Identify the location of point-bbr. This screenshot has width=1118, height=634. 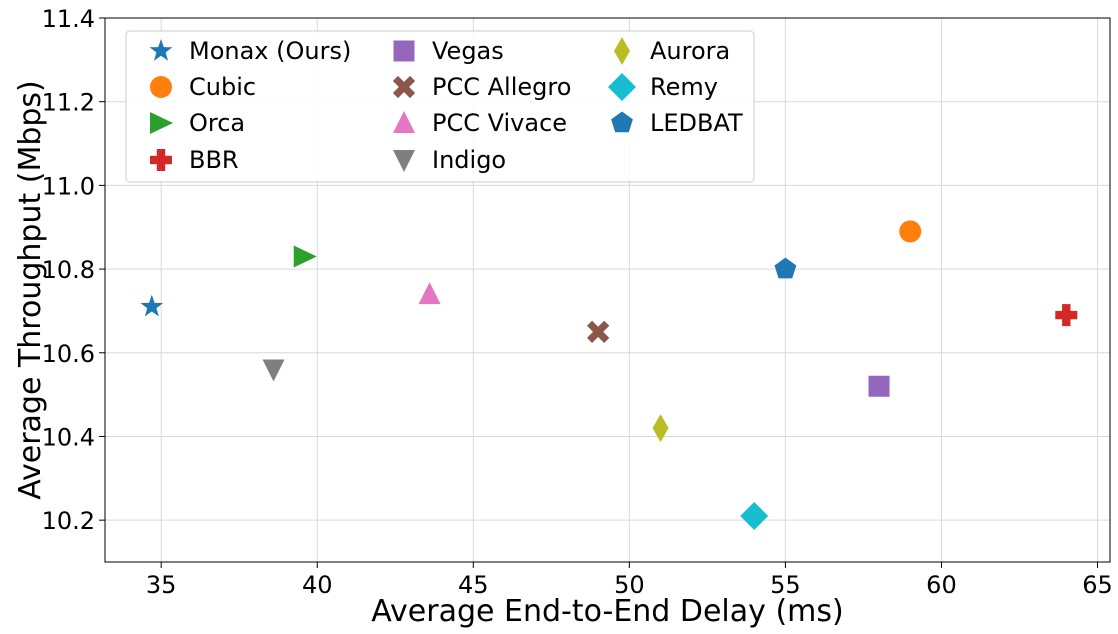
(1066, 315).